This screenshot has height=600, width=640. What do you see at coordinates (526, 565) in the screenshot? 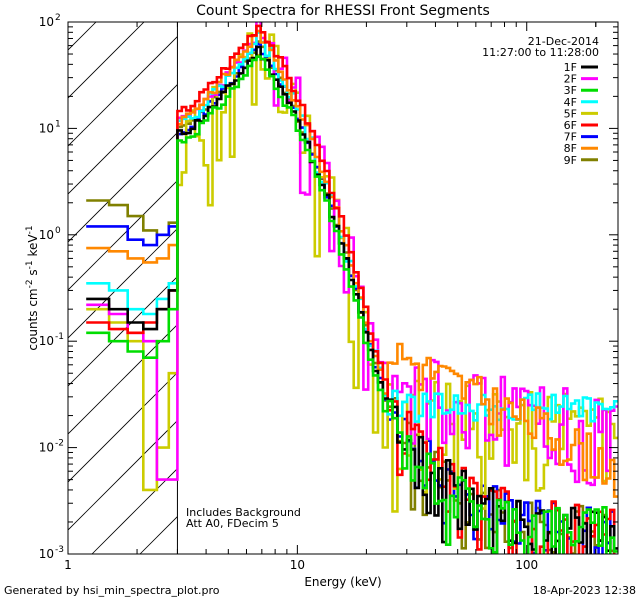
I see `x-tick-label: 100` at bounding box center [526, 565].